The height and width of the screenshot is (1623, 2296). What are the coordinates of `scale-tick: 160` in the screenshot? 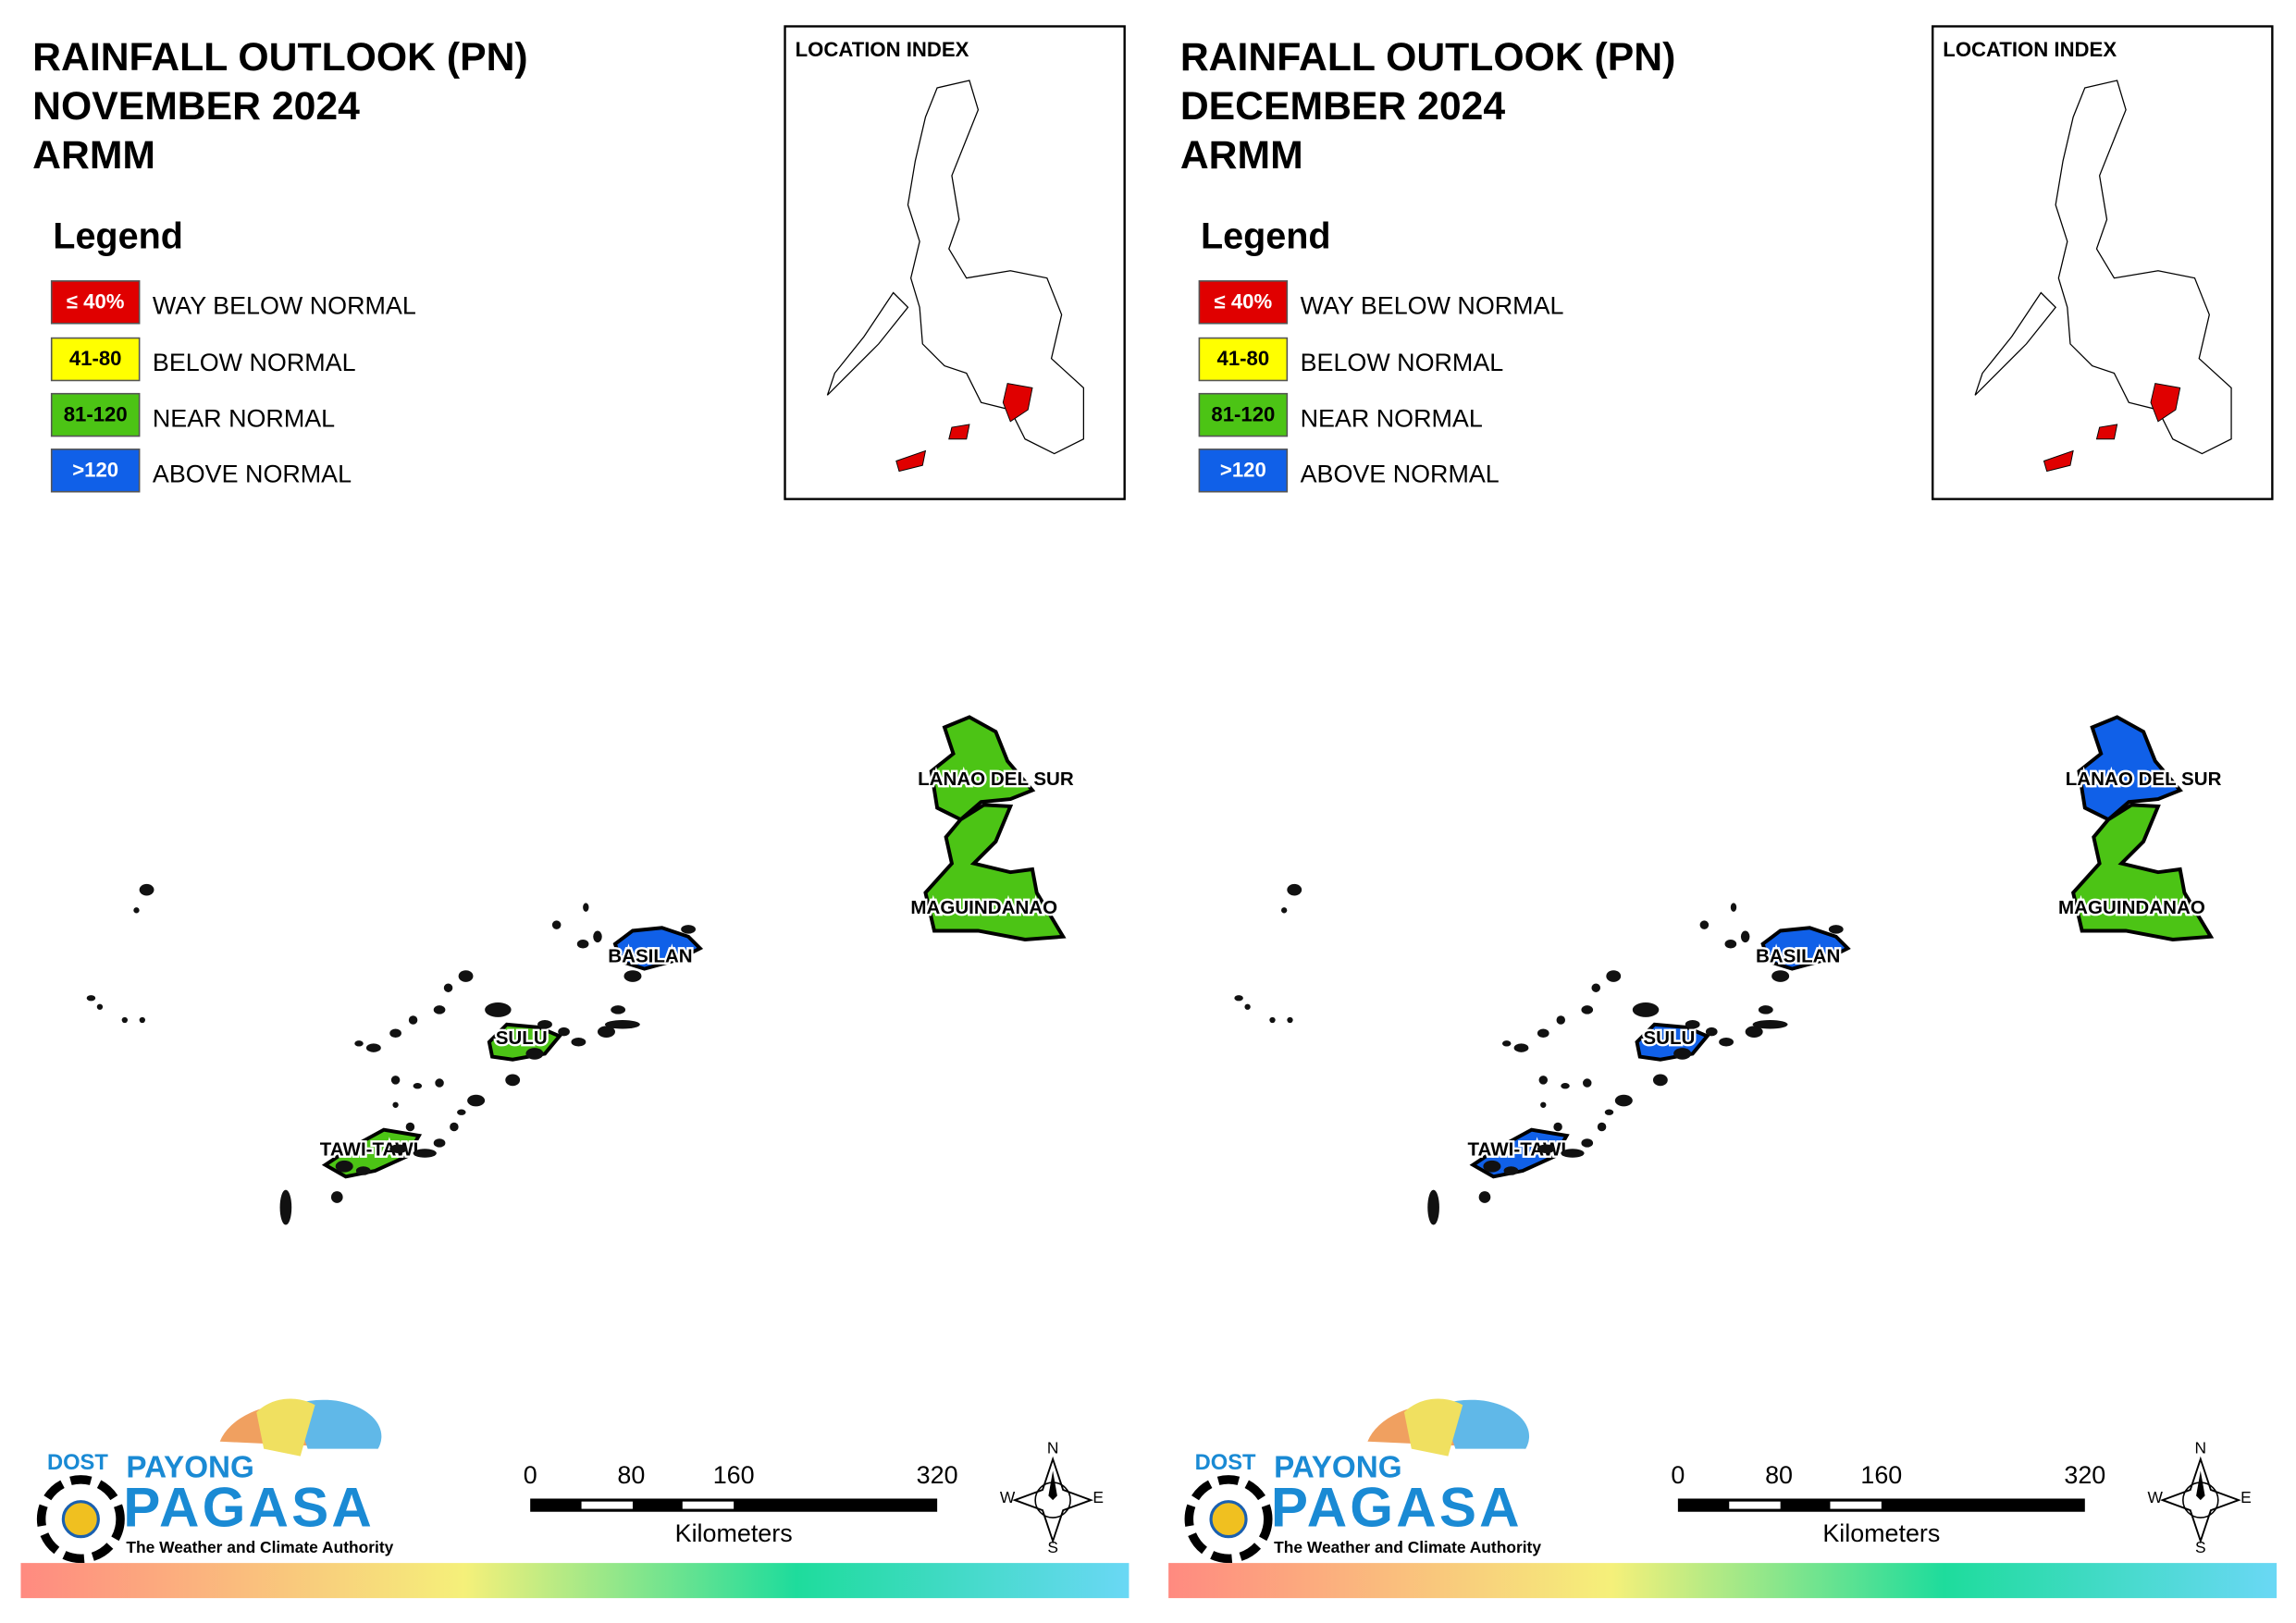 It's located at (734, 1475).